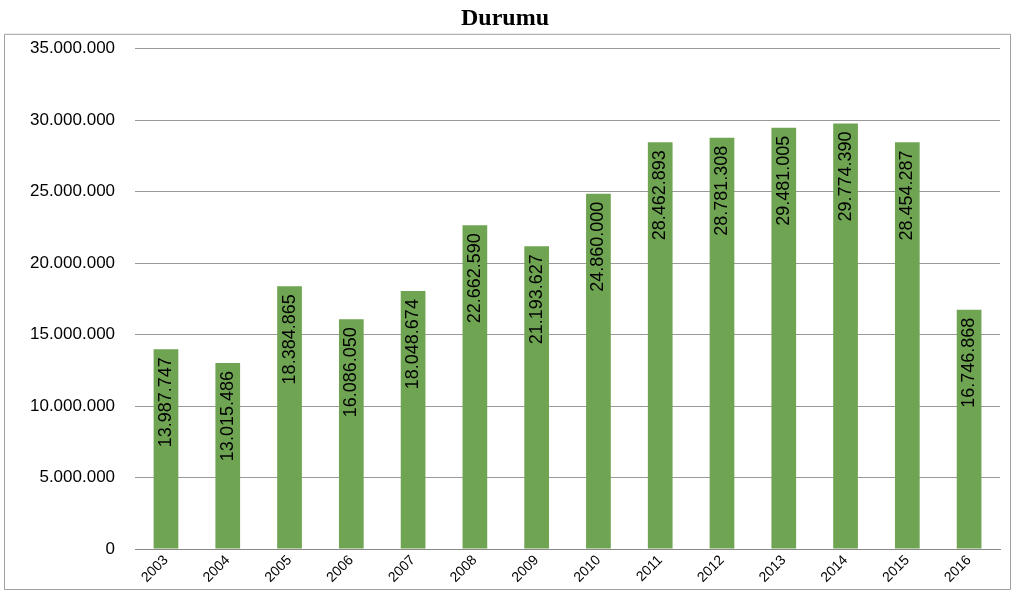 The image size is (1015, 594). What do you see at coordinates (77, 477) in the screenshot?
I see `y-tick-label: 5.000.000` at bounding box center [77, 477].